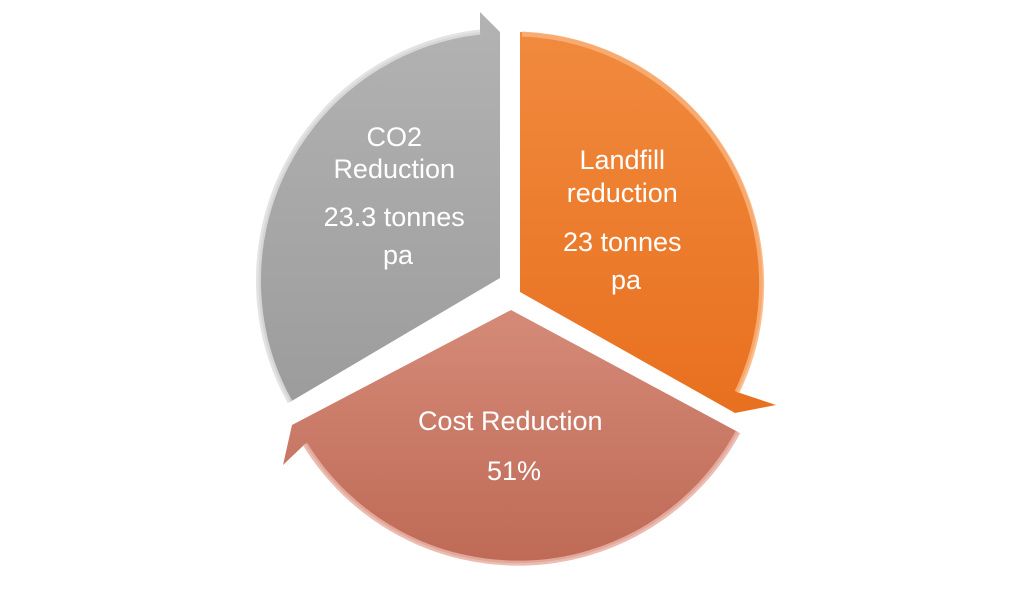 Image resolution: width=1024 pixels, height=597 pixels. Describe the element at coordinates (622, 160) in the screenshot. I see `landfill-line-1: Landfill` at that location.